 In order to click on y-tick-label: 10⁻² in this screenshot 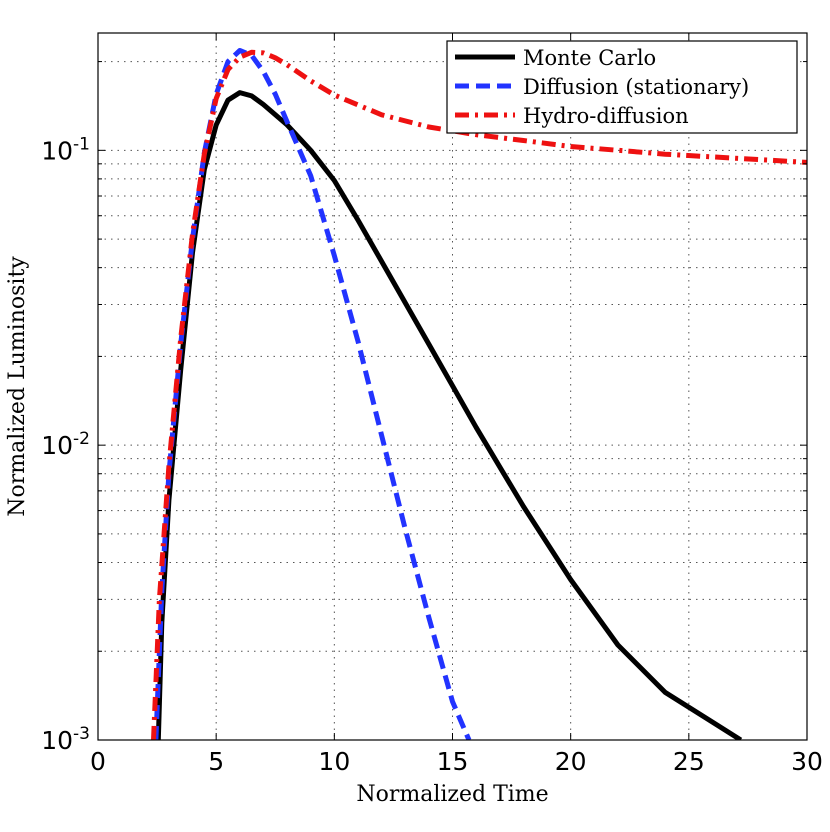, I will do `click(65, 444)`.